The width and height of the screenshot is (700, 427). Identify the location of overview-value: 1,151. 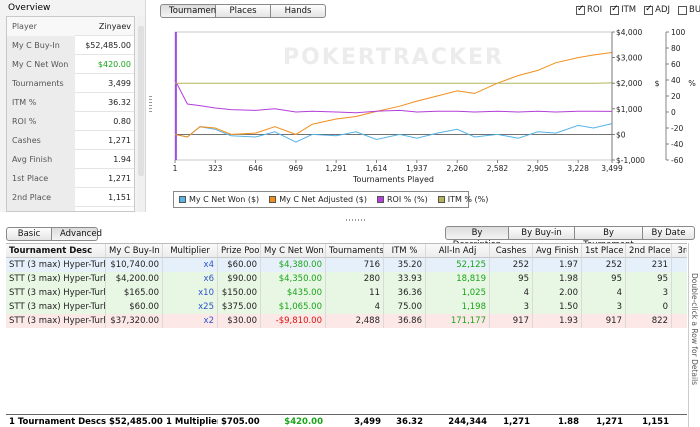
(119, 197).